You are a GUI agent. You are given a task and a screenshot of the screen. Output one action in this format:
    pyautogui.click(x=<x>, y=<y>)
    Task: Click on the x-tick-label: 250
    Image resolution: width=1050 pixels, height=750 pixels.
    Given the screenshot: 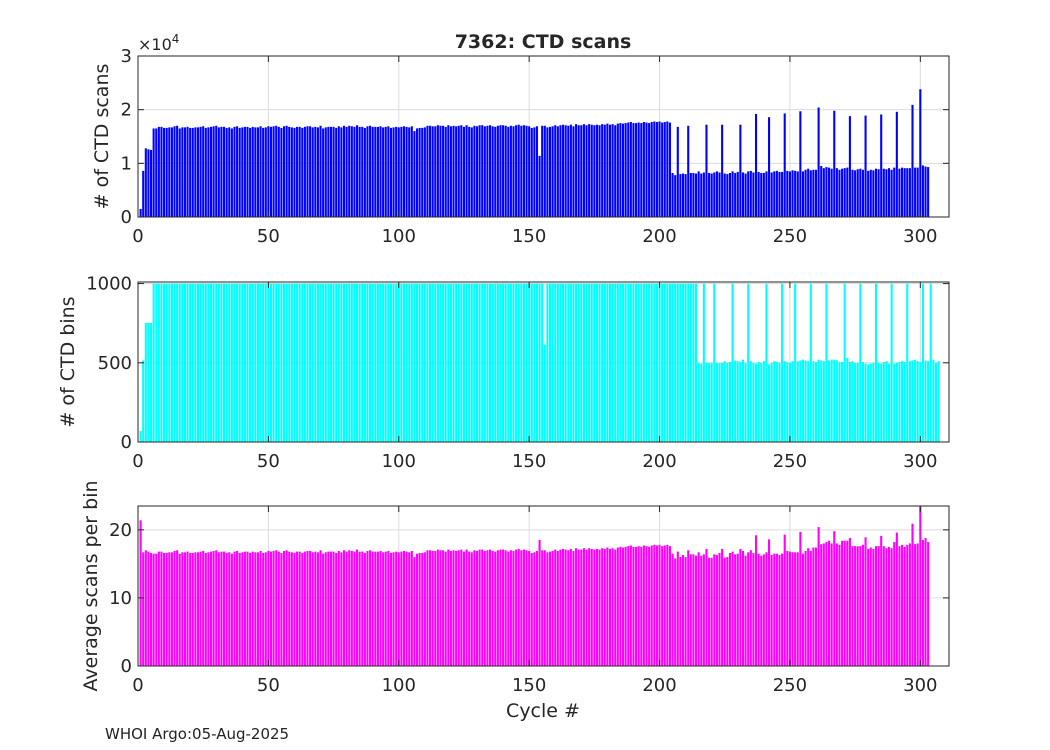 What is the action you would take?
    pyautogui.click(x=790, y=461)
    